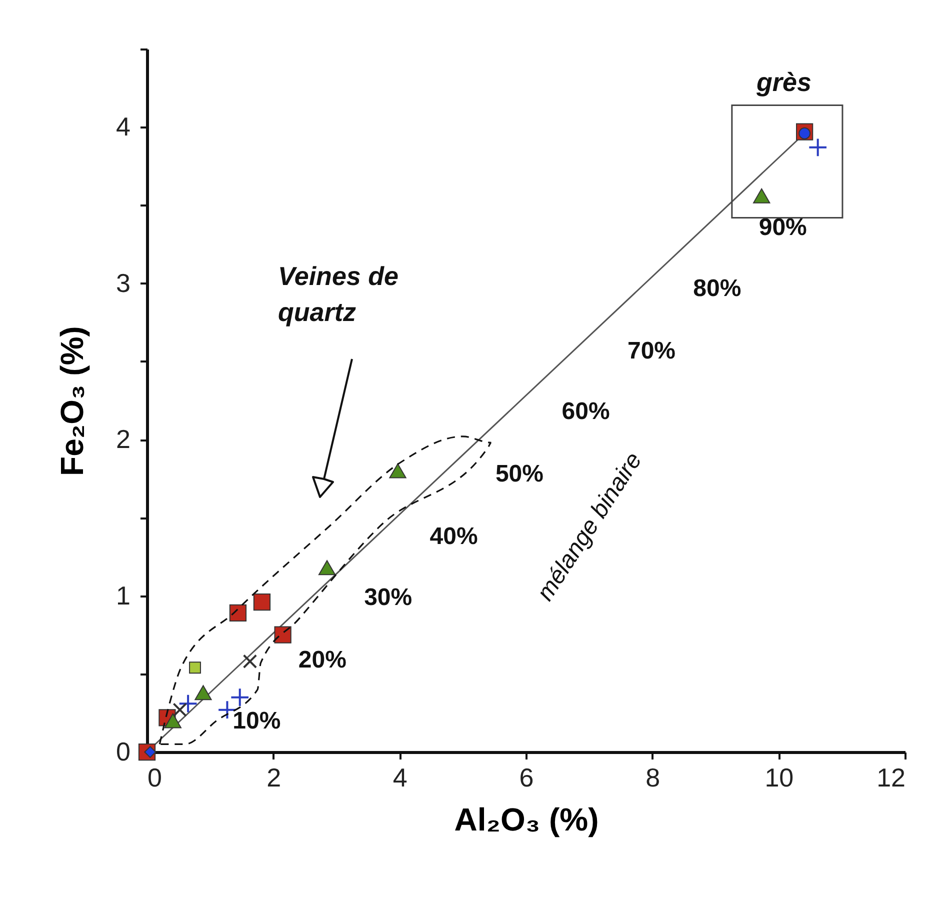  What do you see at coordinates (155, 777) in the screenshot?
I see `x-tick-label: 0` at bounding box center [155, 777].